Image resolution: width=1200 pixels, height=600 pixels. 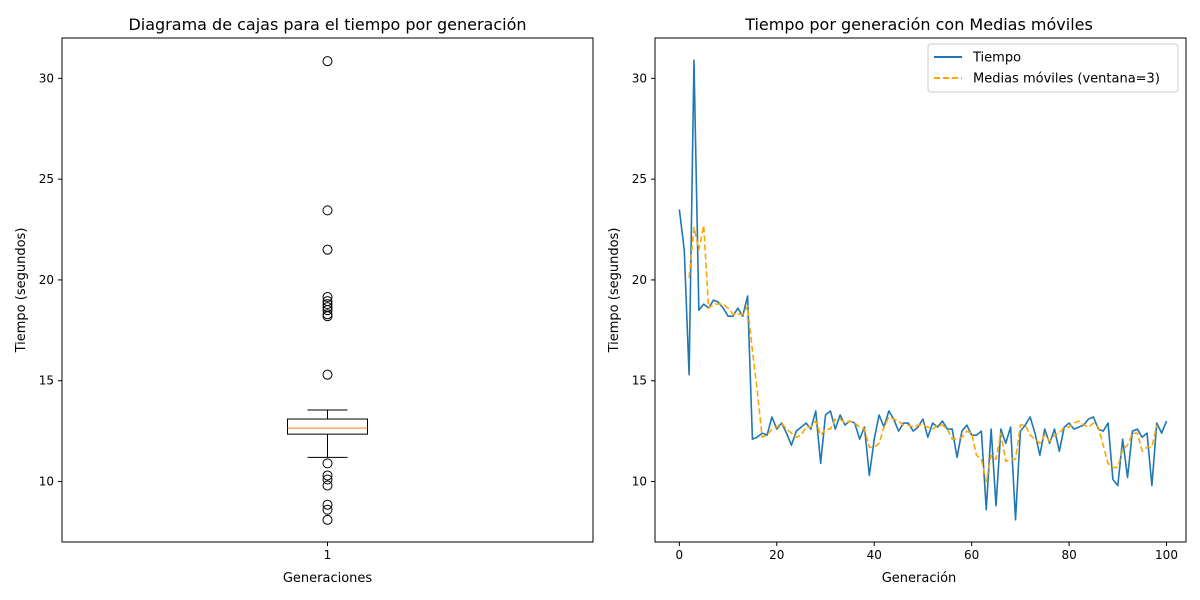 What do you see at coordinates (46, 280) in the screenshot?
I see `boxplot-y-tick-label: 20` at bounding box center [46, 280].